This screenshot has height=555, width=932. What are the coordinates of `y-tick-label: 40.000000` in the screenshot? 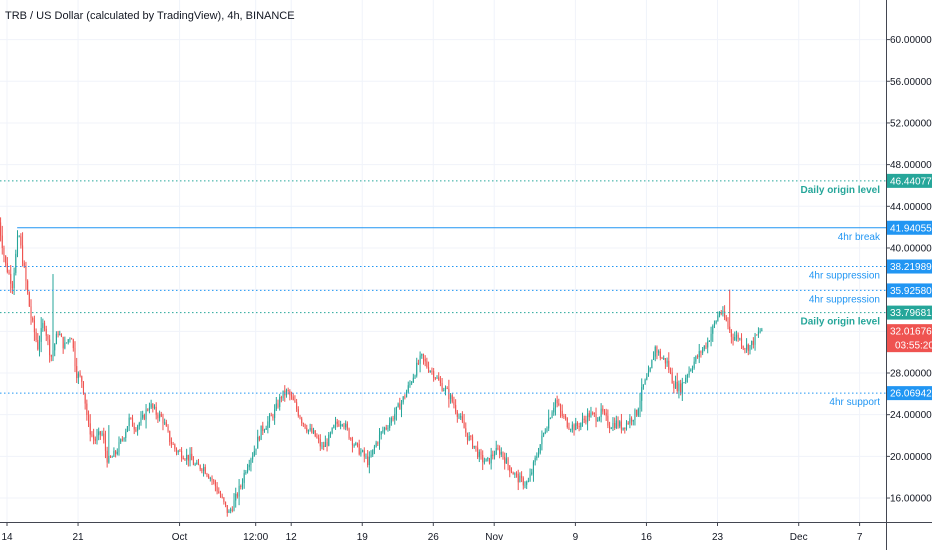 It's located at (911, 248).